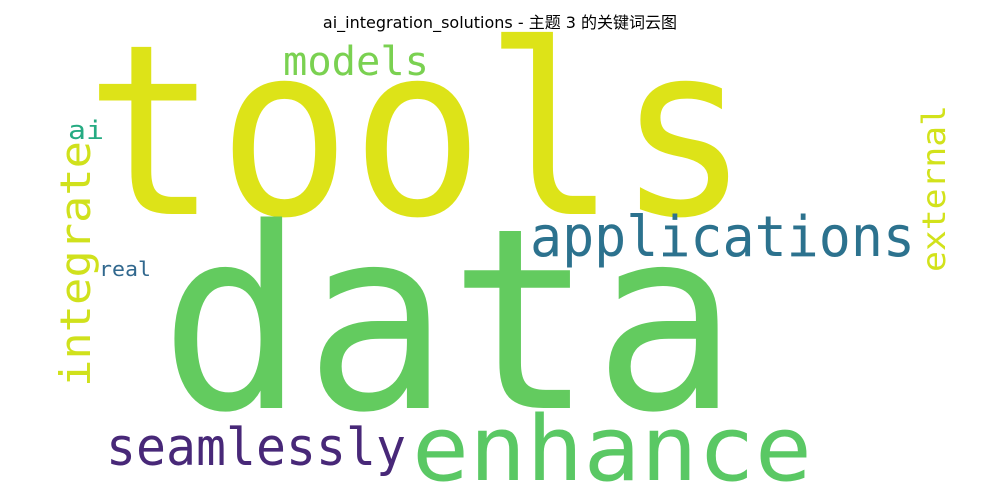  Describe the element at coordinates (356, 62) in the screenshot. I see `word-models: models` at that location.